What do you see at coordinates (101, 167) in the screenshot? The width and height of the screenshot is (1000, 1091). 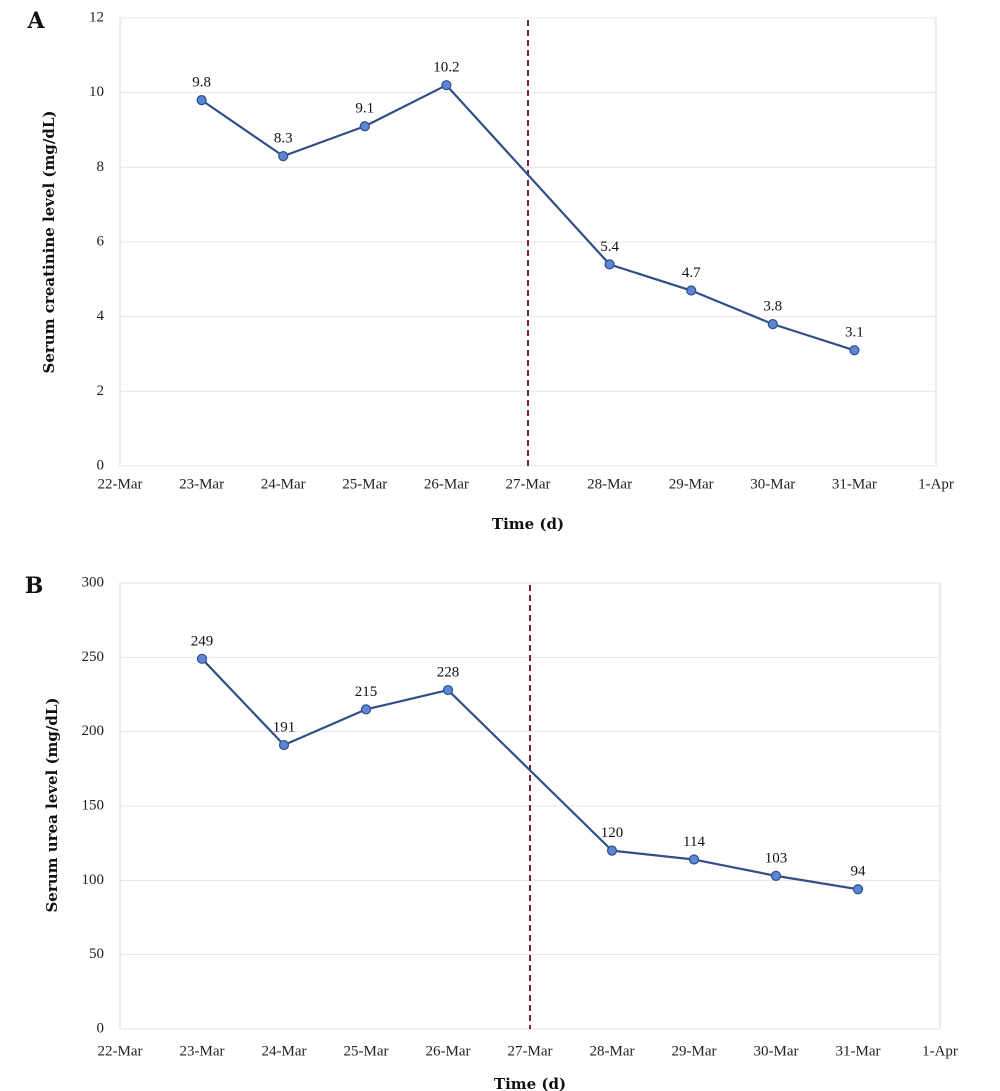 I see `y-tick-label: 8` at bounding box center [101, 167].